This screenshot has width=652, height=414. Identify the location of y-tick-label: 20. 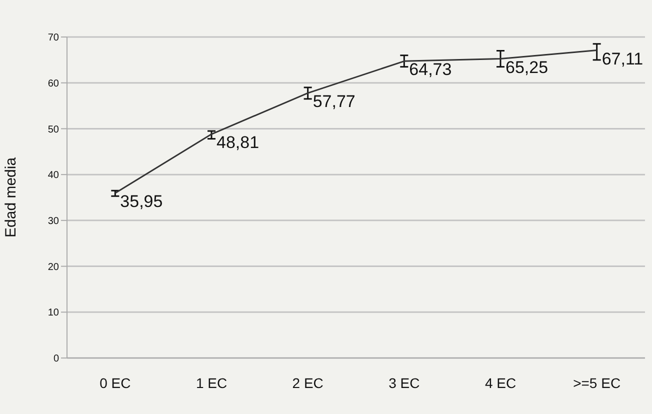
(54, 267).